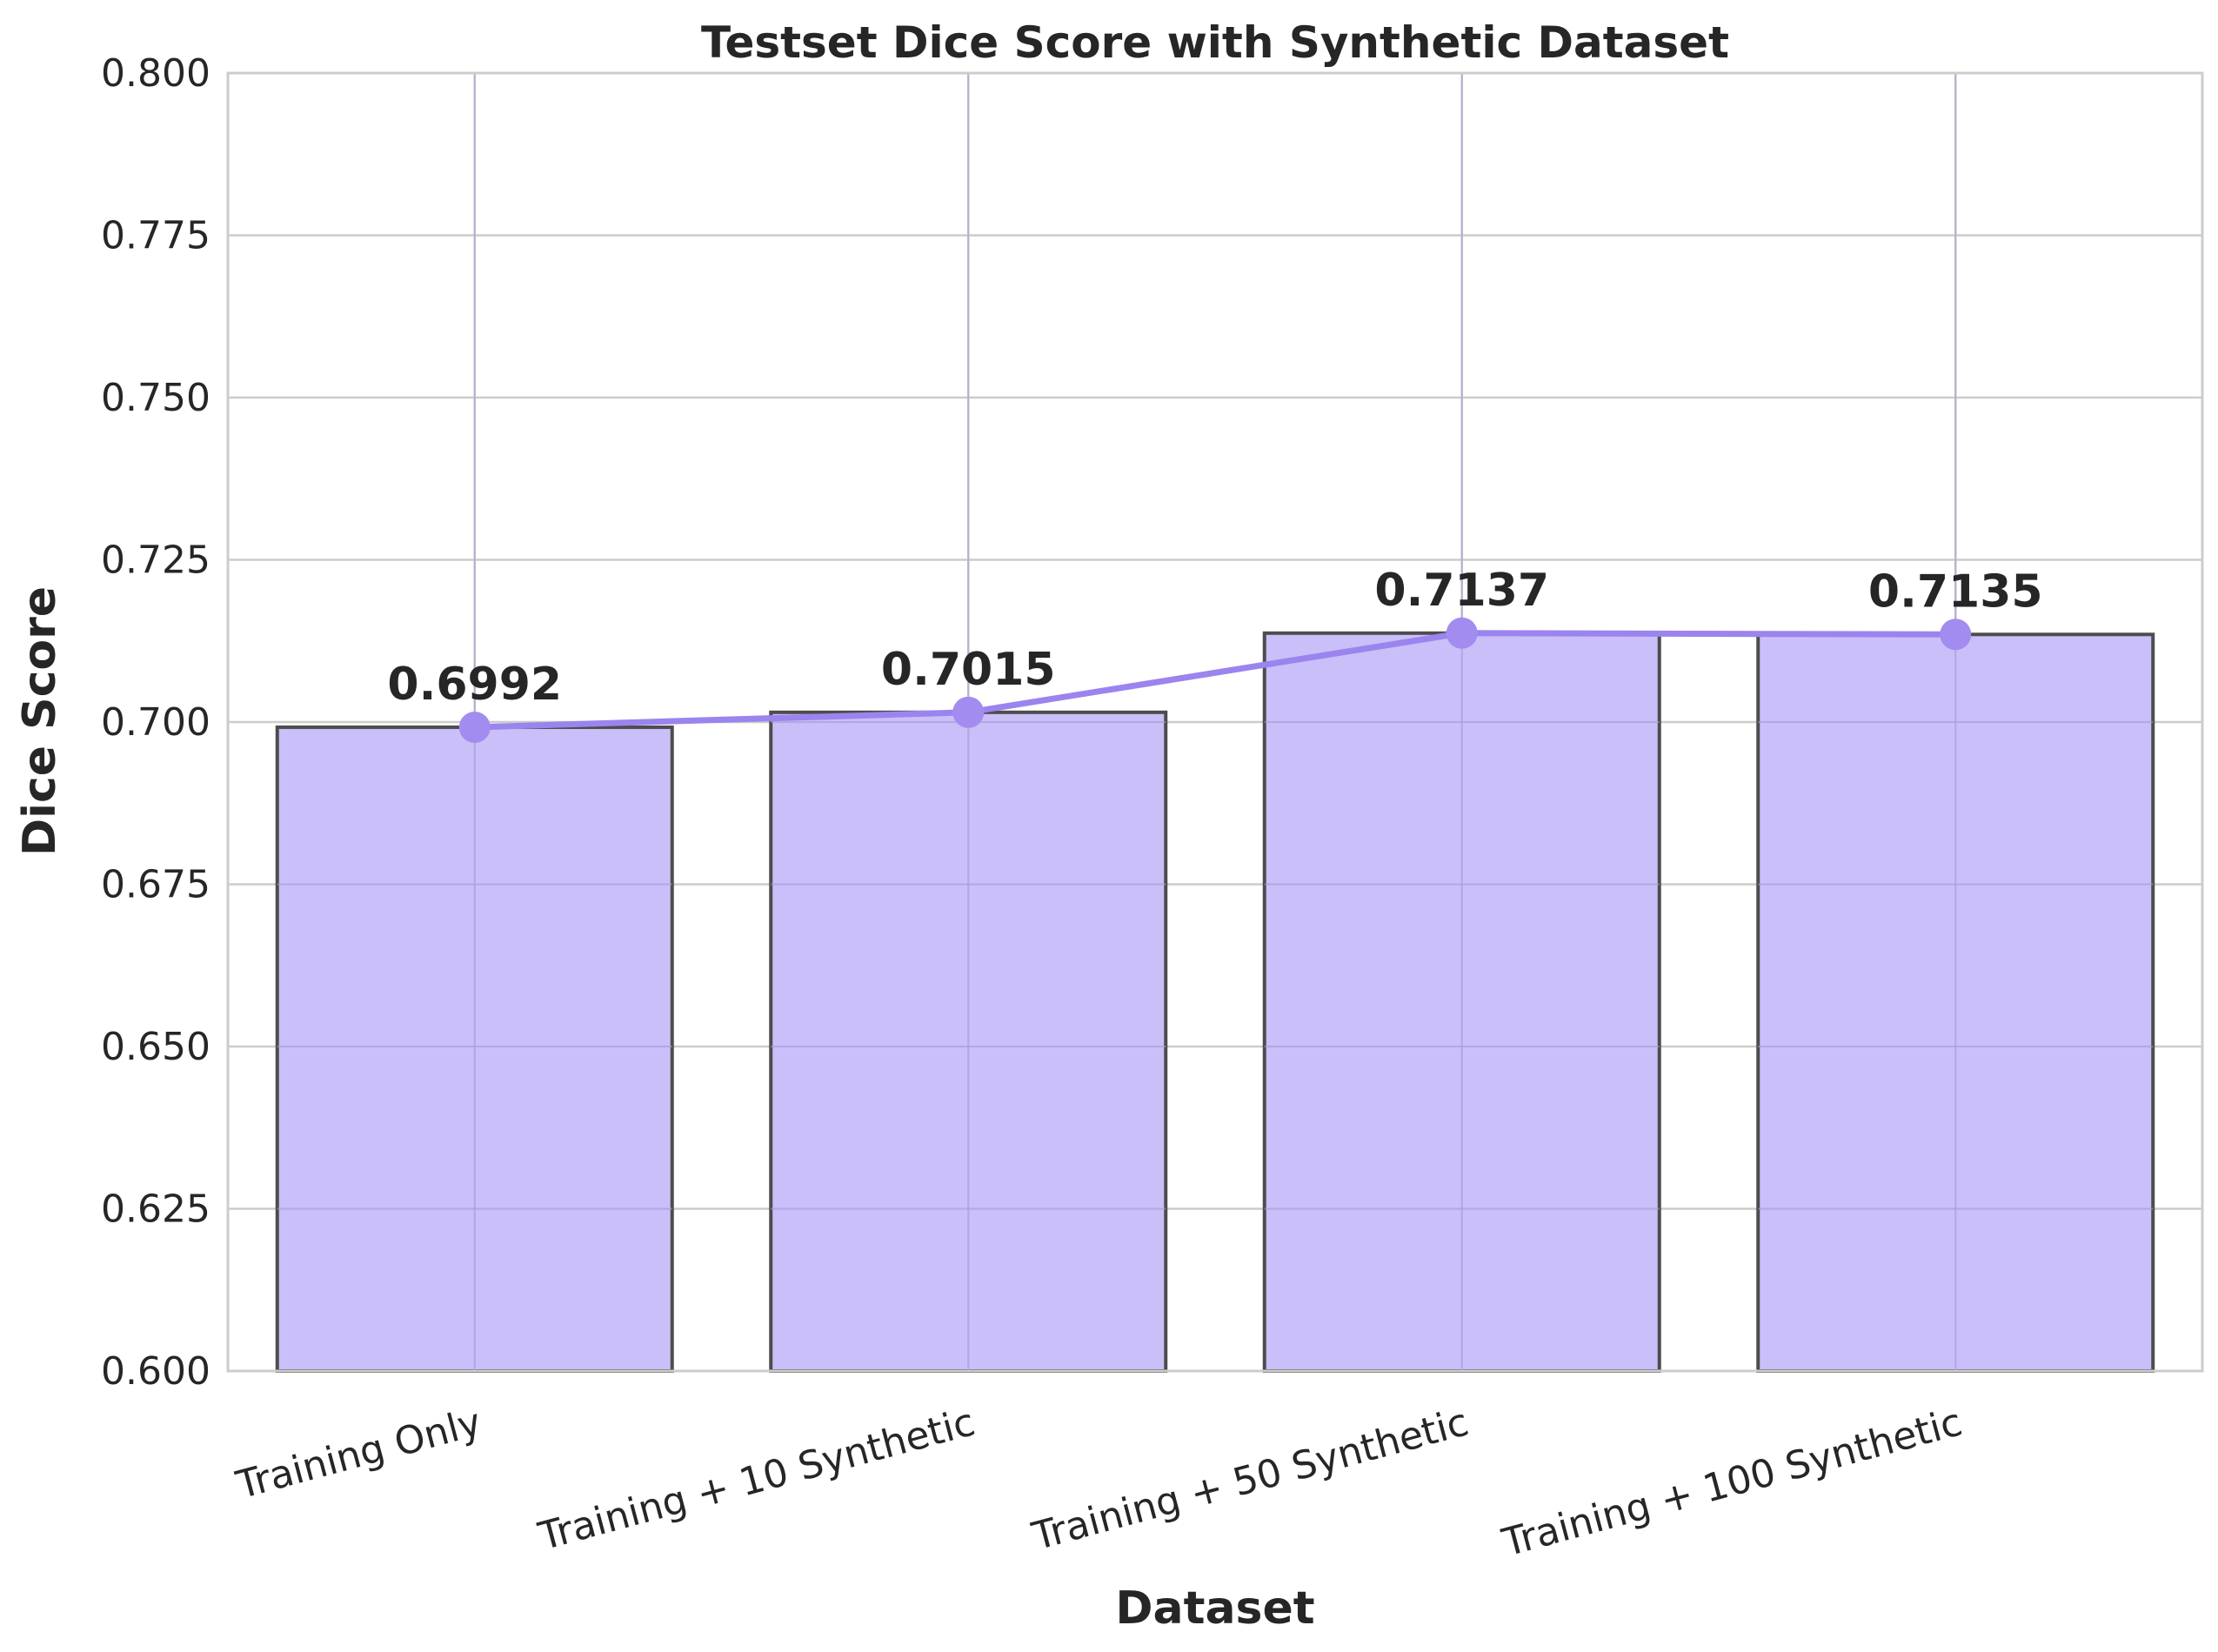  I want to click on x-axis-title: Dataset, so click(1214, 1608).